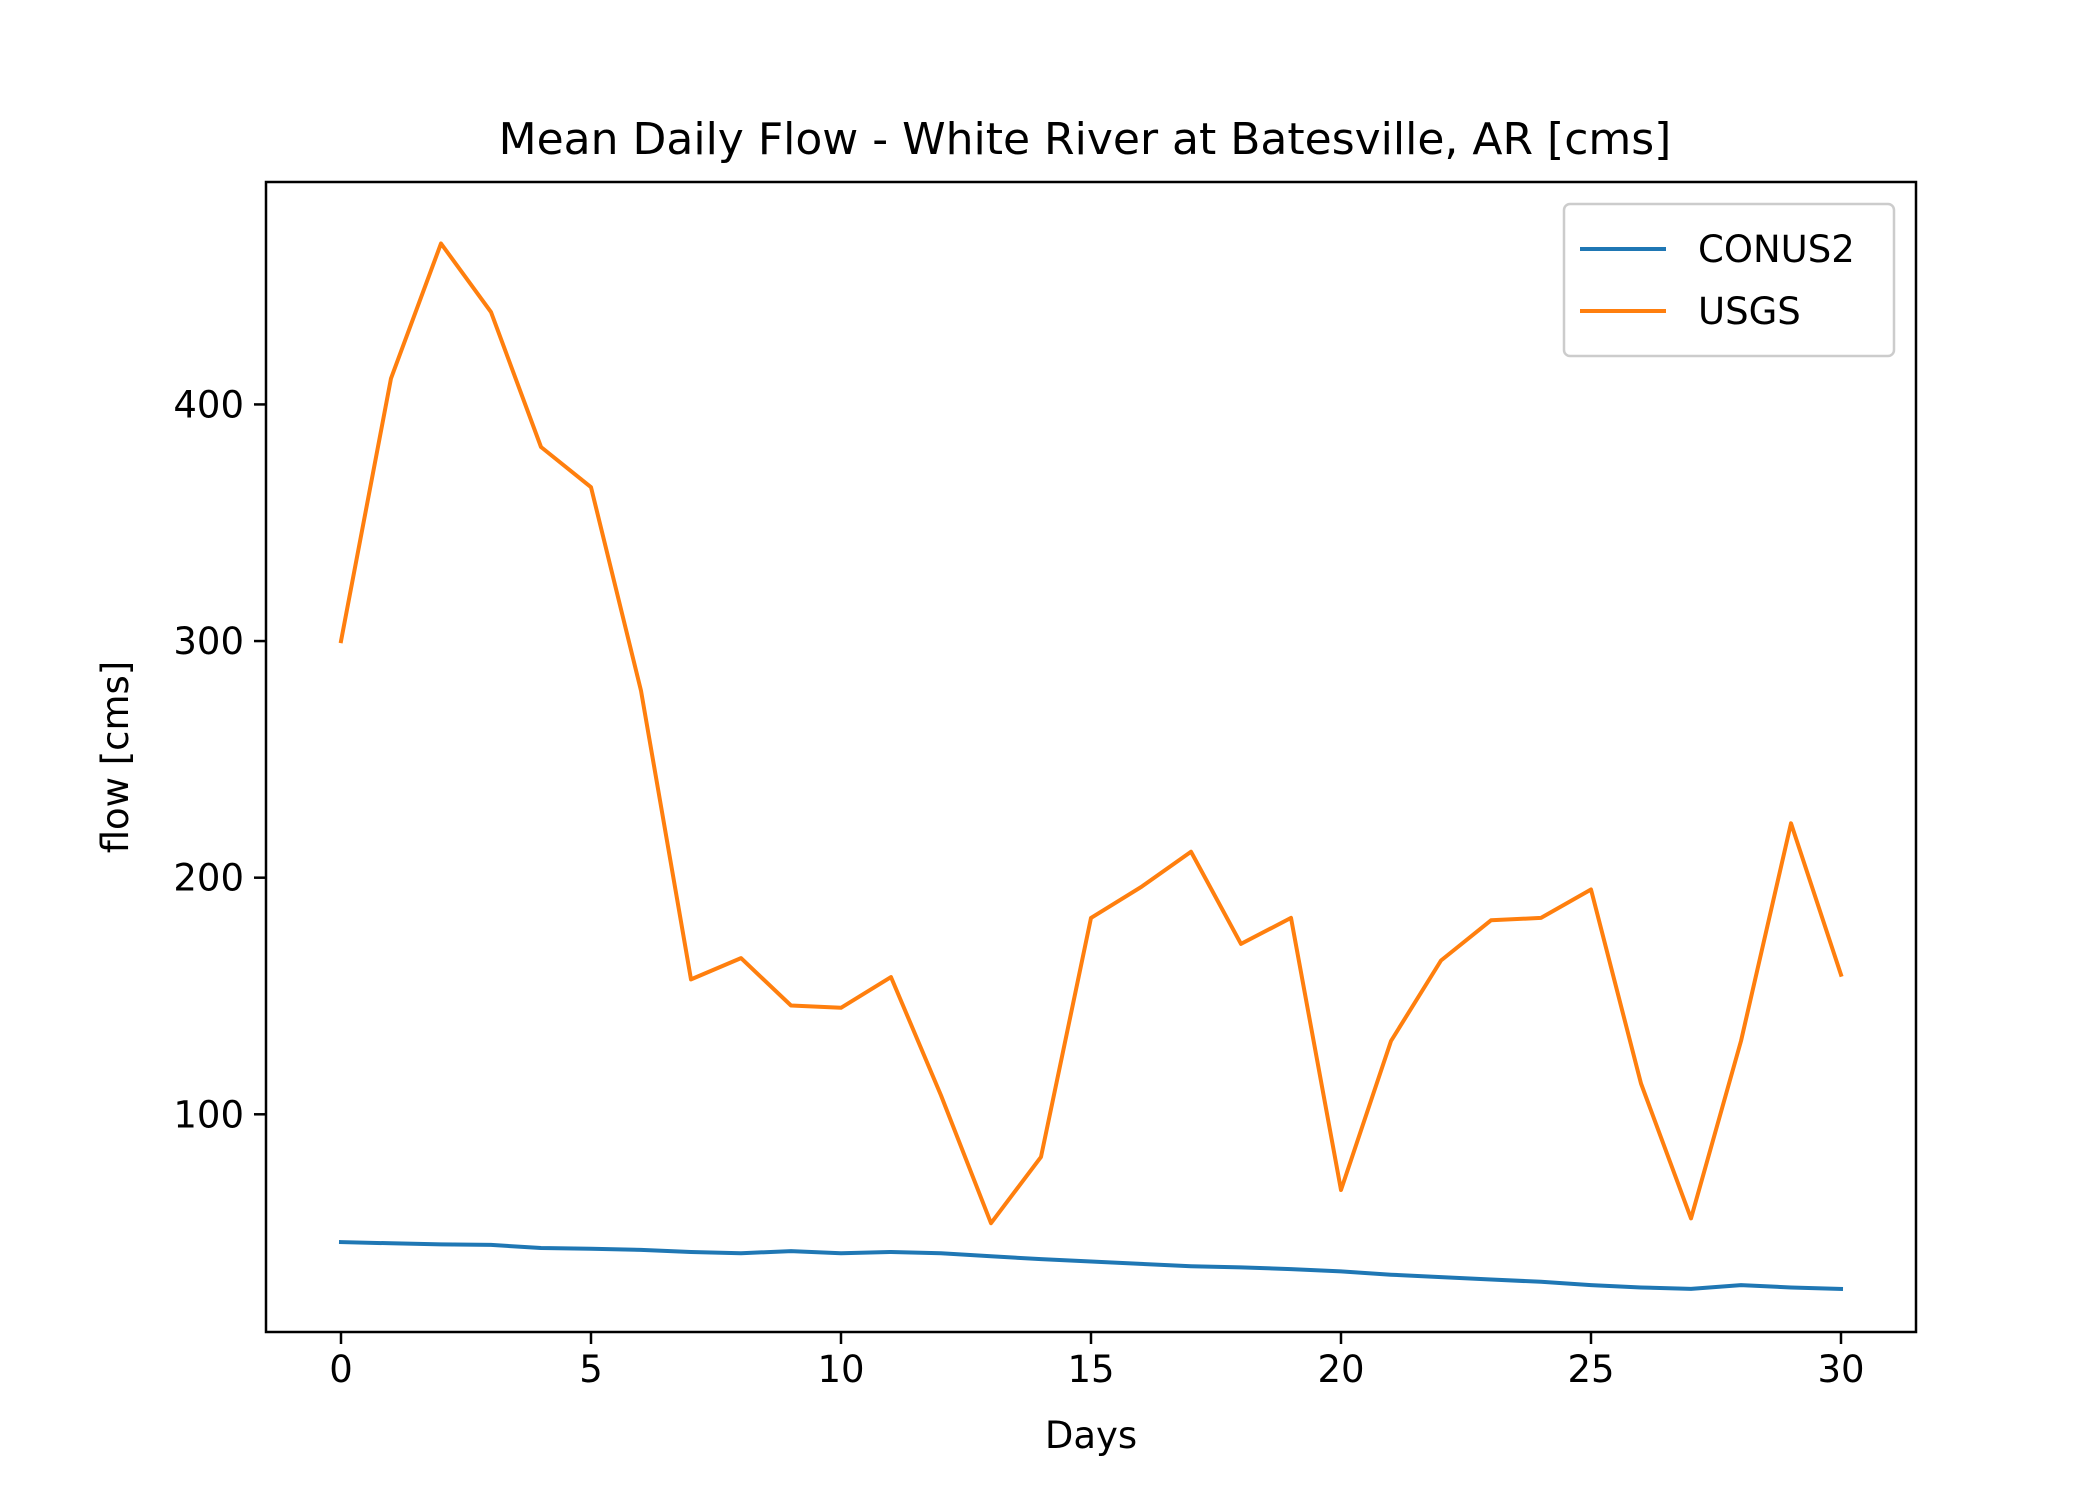 The width and height of the screenshot is (2100, 1500). I want to click on series-line-conus2, so click(1091, 1265).